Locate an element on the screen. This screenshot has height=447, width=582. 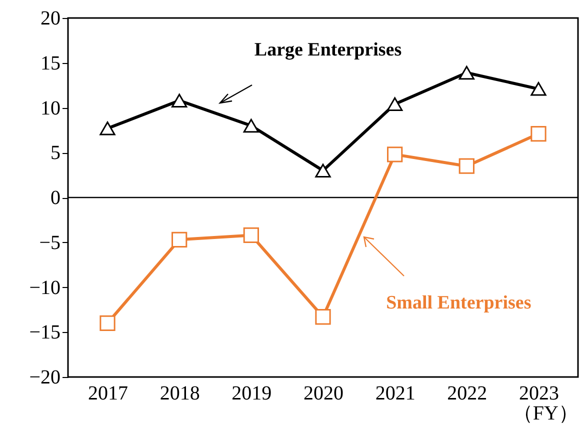
y-tick-label: 10 is located at coordinates (50, 108).